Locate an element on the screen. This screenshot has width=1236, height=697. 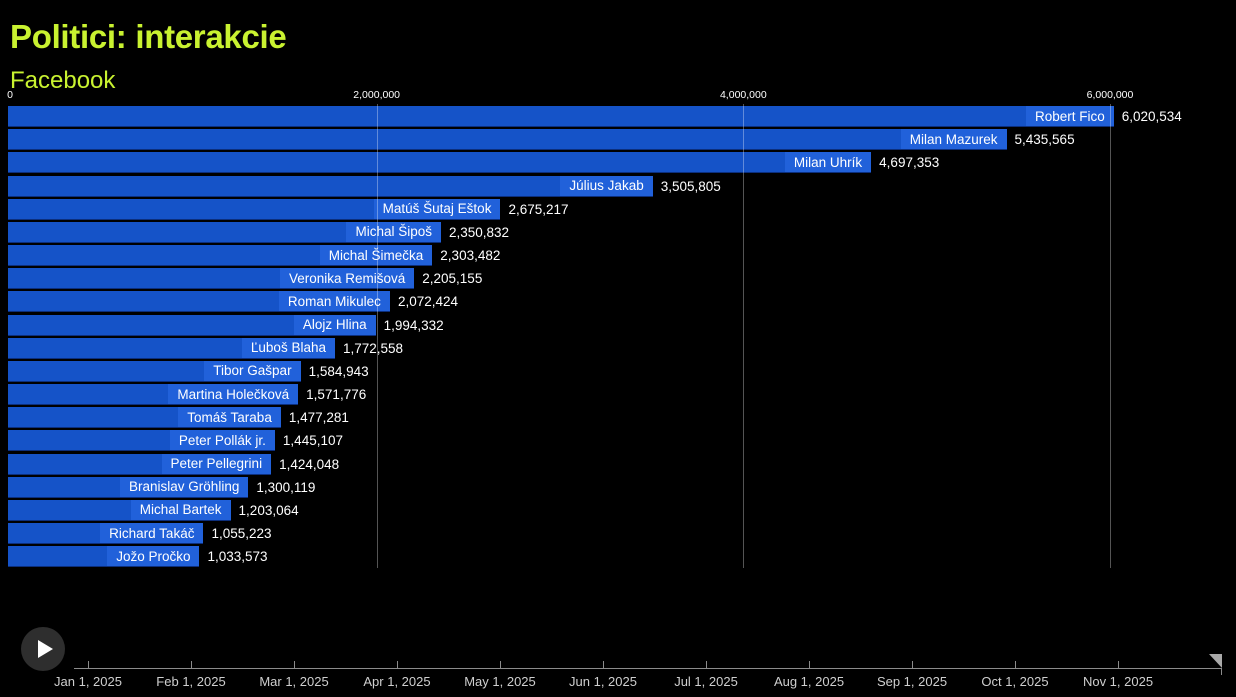
bar: Július Jakab is located at coordinates (330, 186).